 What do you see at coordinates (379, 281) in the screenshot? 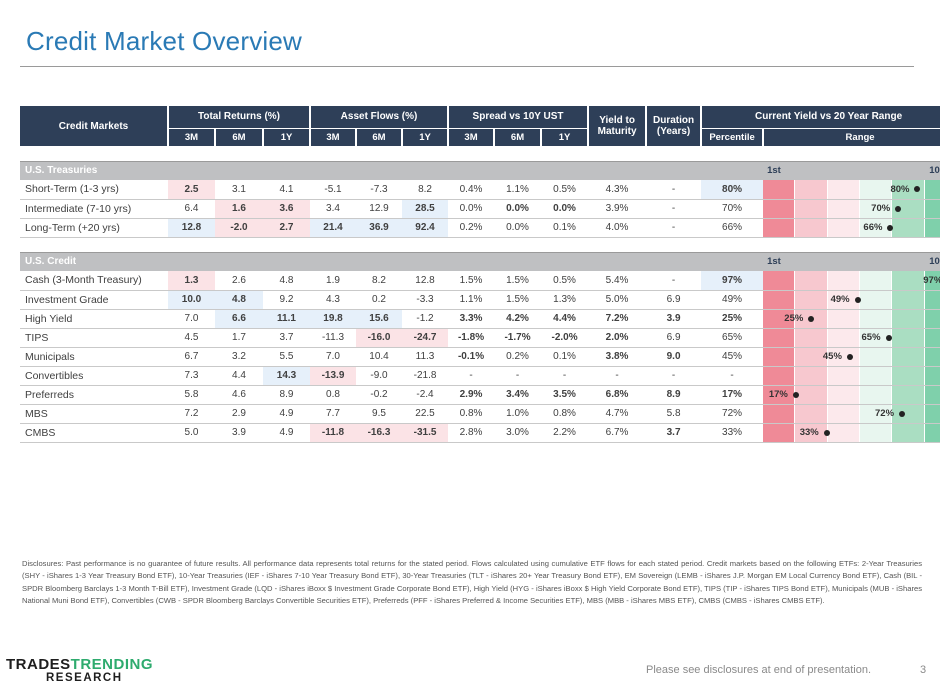
I see `cell-af-1: 8.2` at bounding box center [379, 281].